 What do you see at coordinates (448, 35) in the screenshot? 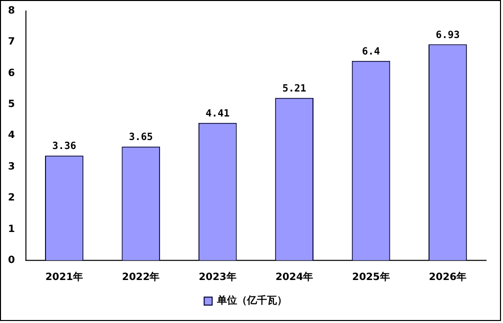
I see `data-label: 6.93` at bounding box center [448, 35].